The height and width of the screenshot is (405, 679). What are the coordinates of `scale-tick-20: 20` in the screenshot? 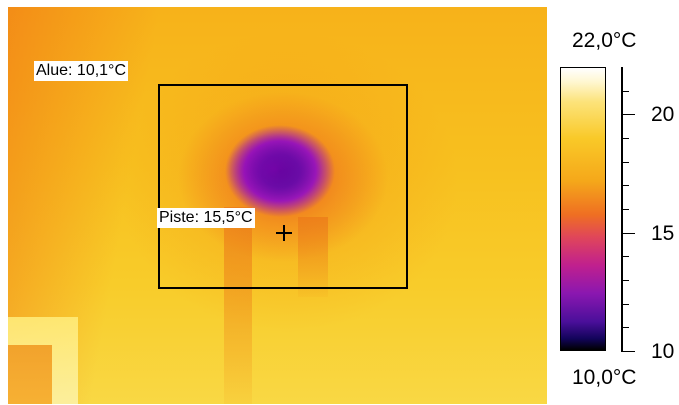 It's located at (663, 114).